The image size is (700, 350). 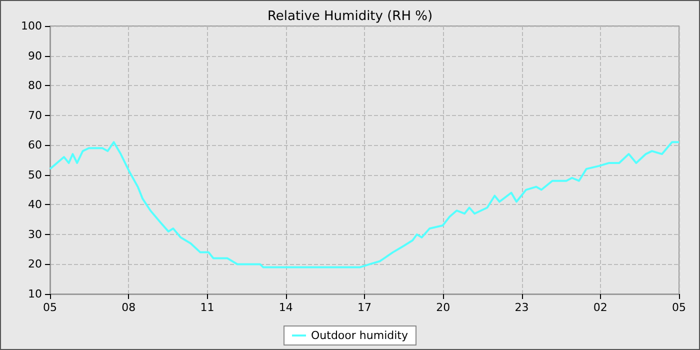 What do you see at coordinates (35, 85) in the screenshot?
I see `y-tick-label: 80` at bounding box center [35, 85].